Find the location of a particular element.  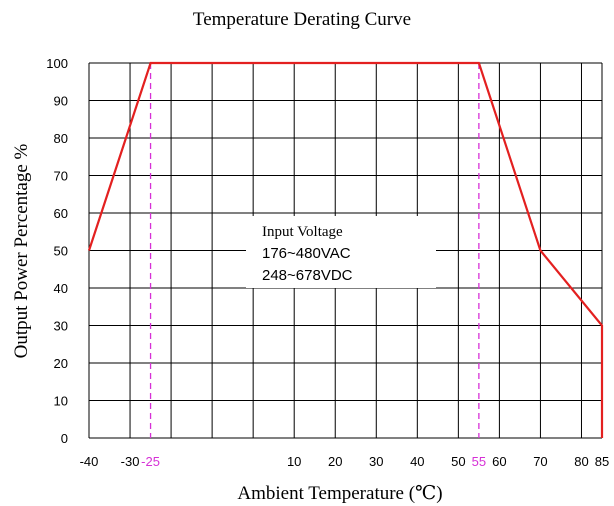

x-tick-80: 80 is located at coordinates (581, 461).